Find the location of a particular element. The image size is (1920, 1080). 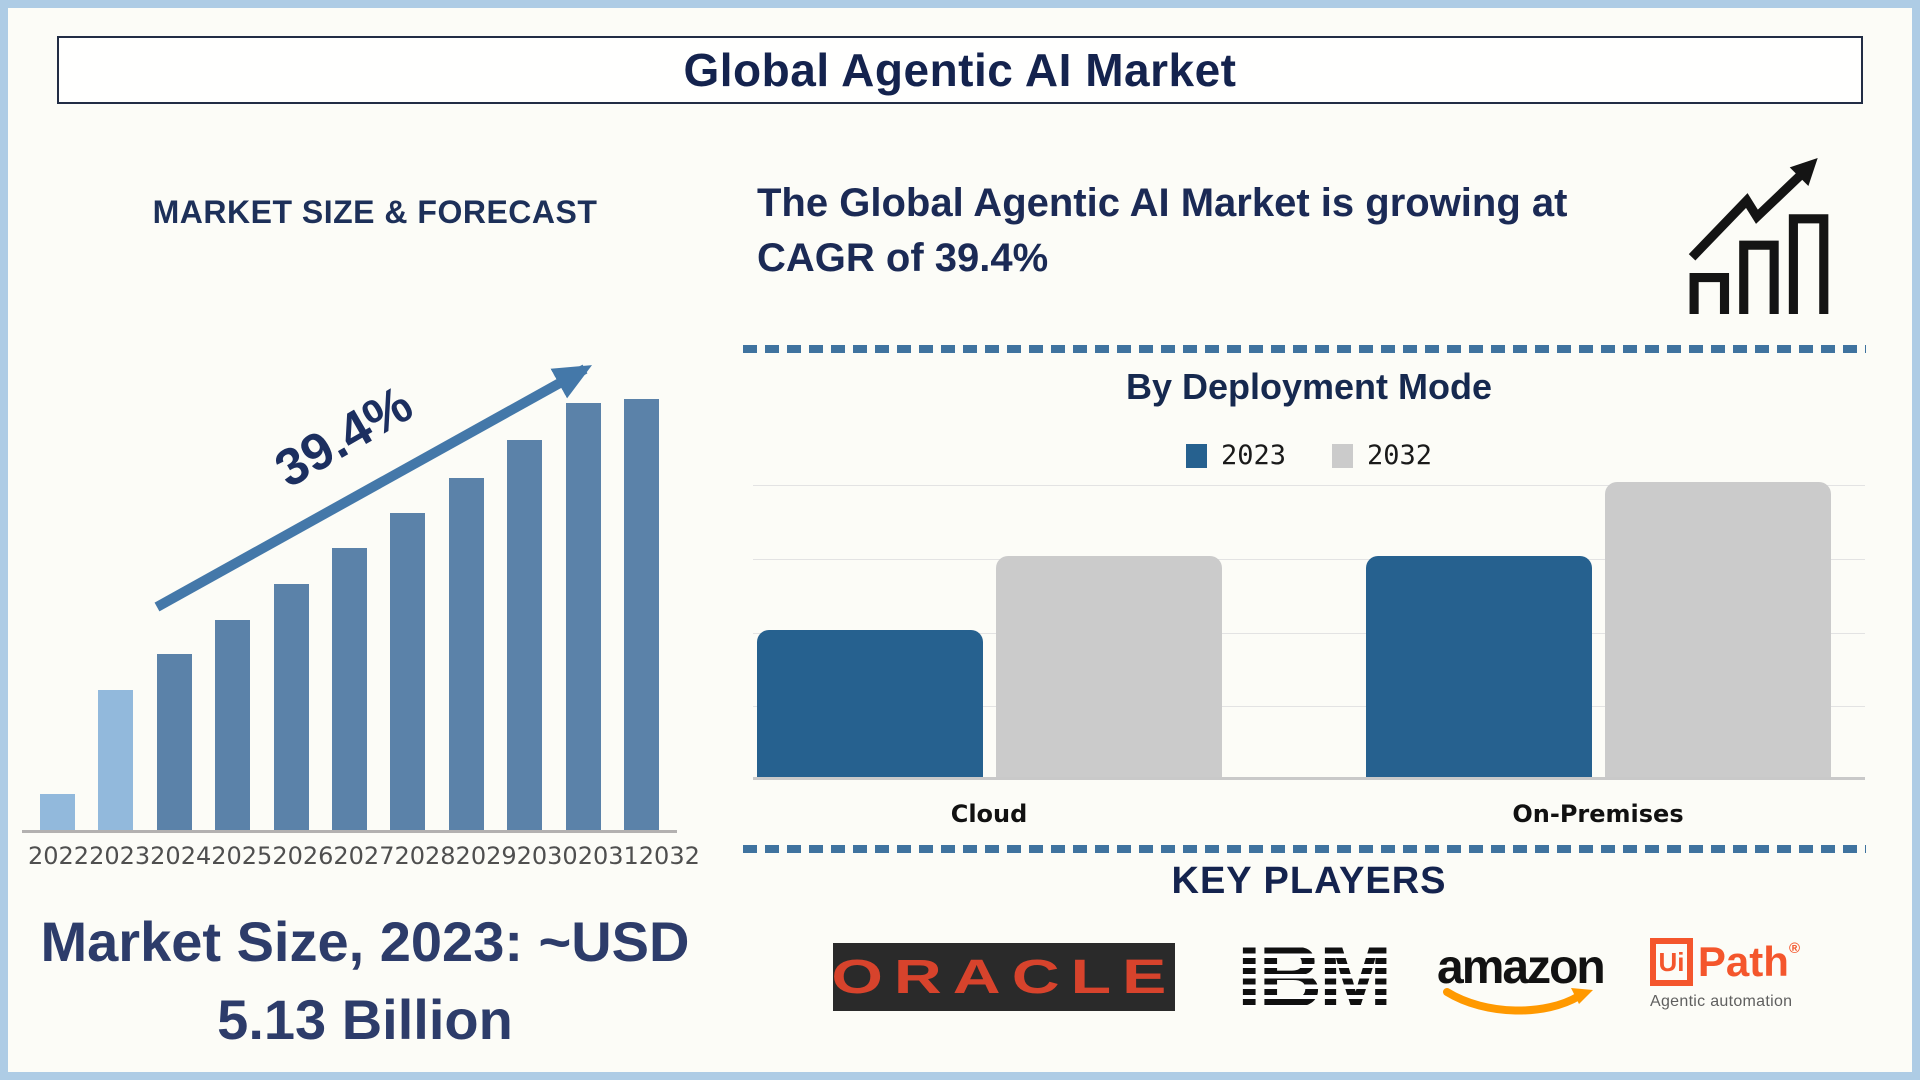

forecast-bar-2023 is located at coordinates (116, 760).